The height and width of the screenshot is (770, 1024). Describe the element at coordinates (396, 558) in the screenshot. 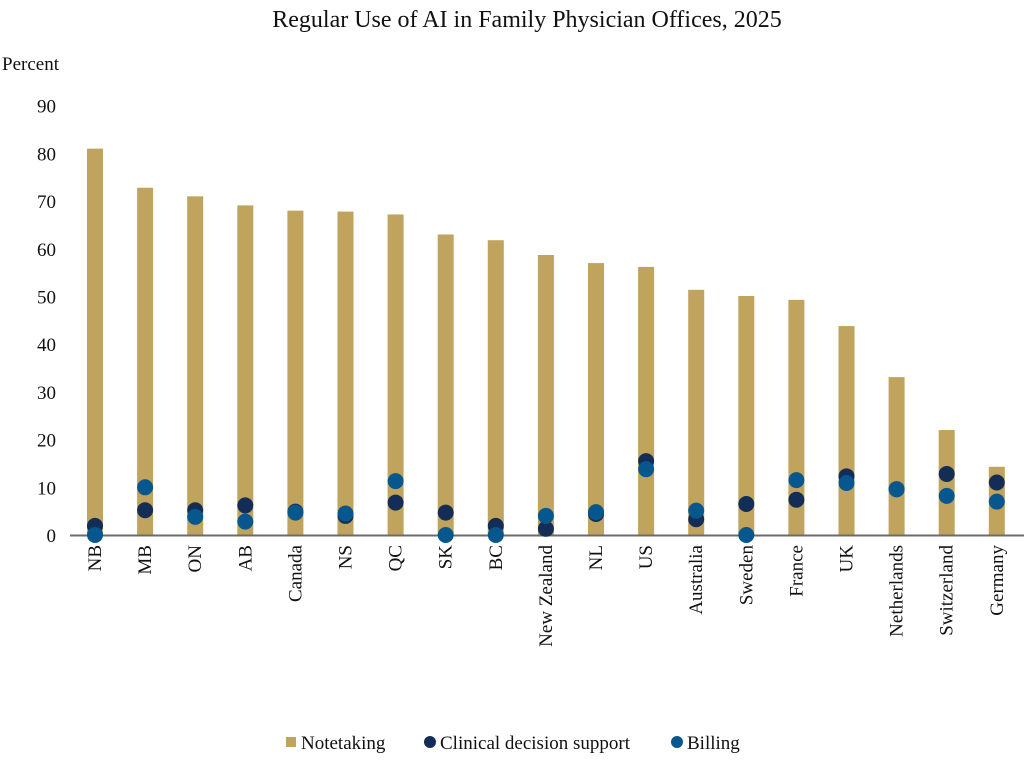

I see `x-tick-label: QC` at that location.